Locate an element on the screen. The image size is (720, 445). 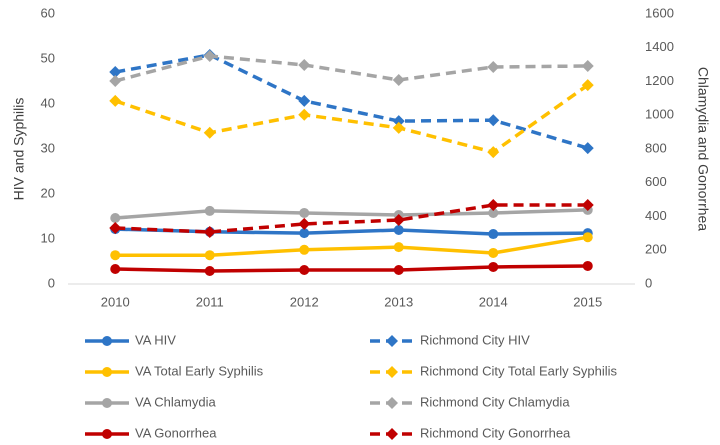
x-tick-label: 2015 is located at coordinates (587, 301).